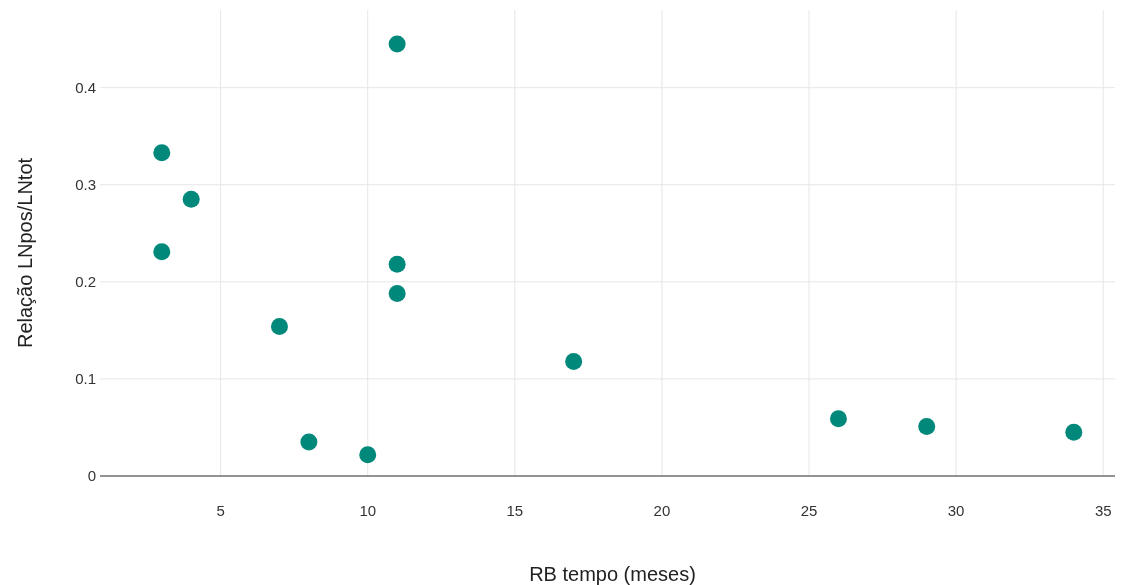  What do you see at coordinates (220, 510) in the screenshot?
I see `x-tick-label: 5` at bounding box center [220, 510].